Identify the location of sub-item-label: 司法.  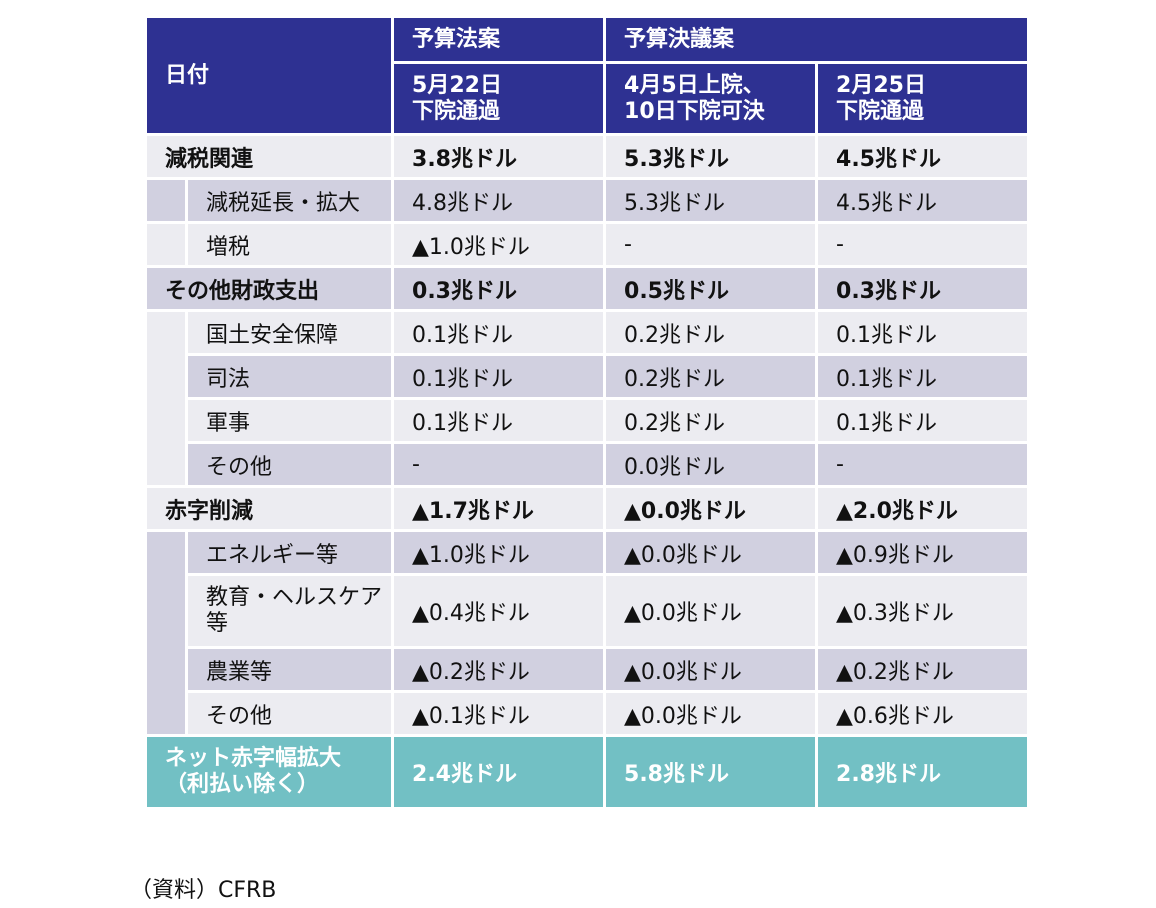
(289, 376).